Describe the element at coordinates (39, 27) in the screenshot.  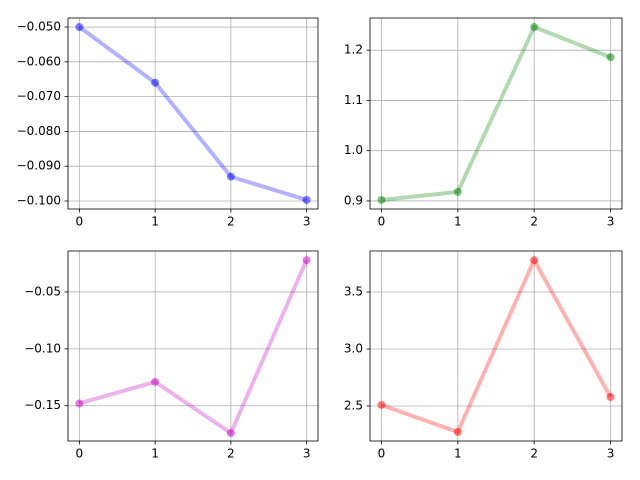
I see `y-tick-label: −0.050` at that location.